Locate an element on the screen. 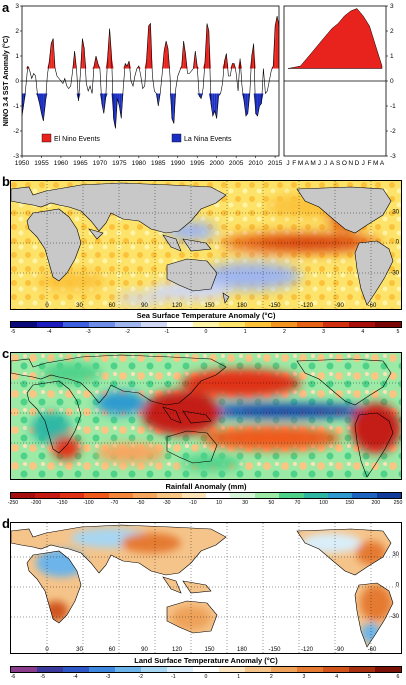 Image resolution: width=406 pixels, height=685 pixels. x-tick-label: 1950 is located at coordinates (22, 163).